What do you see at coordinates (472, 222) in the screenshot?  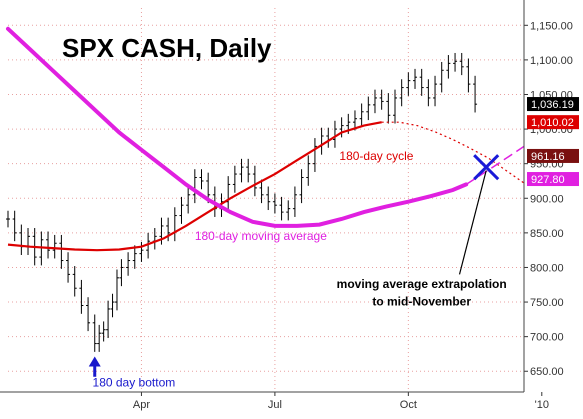 I see `callout-line` at bounding box center [472, 222].